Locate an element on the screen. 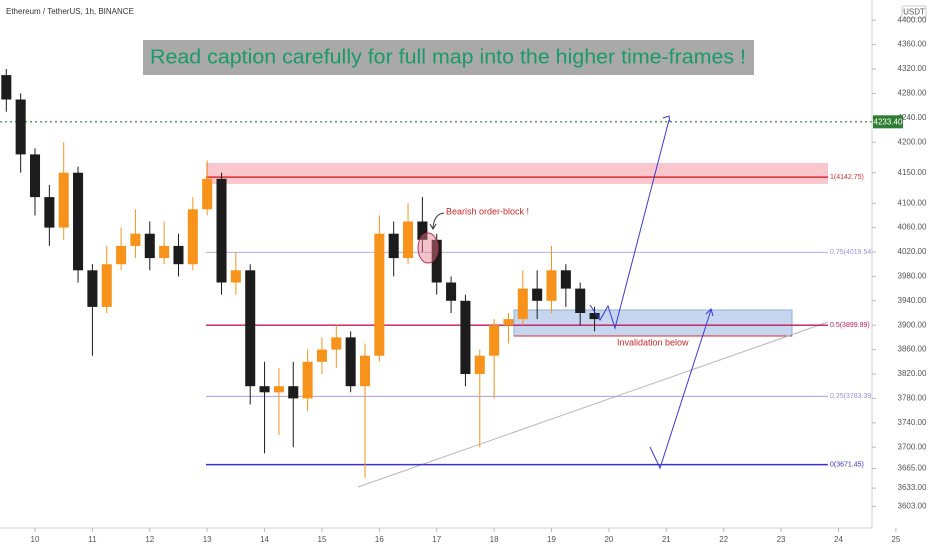 The image size is (932, 550). y-tick-label: 4060.00 is located at coordinates (912, 227).